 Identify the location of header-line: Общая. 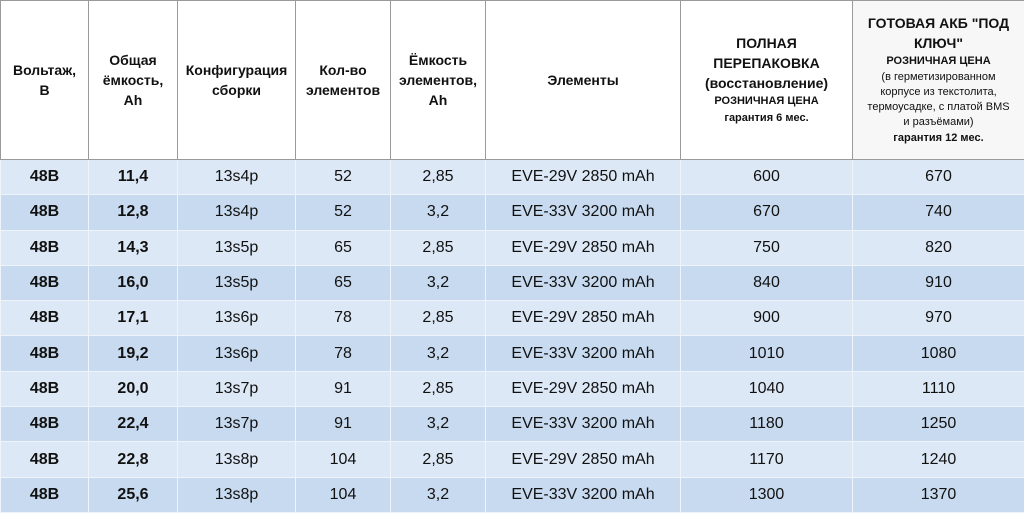
(133, 60).